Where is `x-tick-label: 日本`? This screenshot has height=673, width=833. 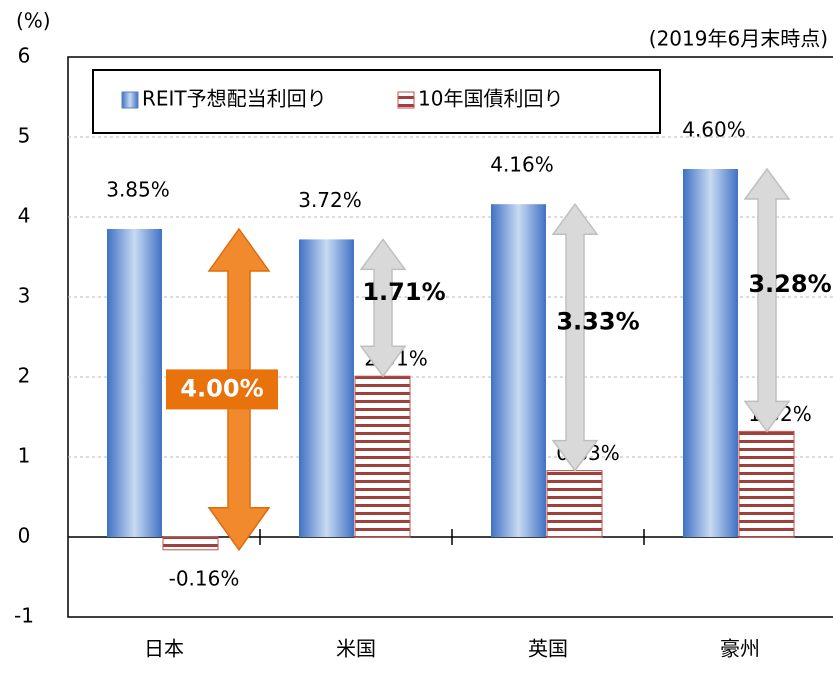
x-tick-label: 日本 is located at coordinates (164, 649).